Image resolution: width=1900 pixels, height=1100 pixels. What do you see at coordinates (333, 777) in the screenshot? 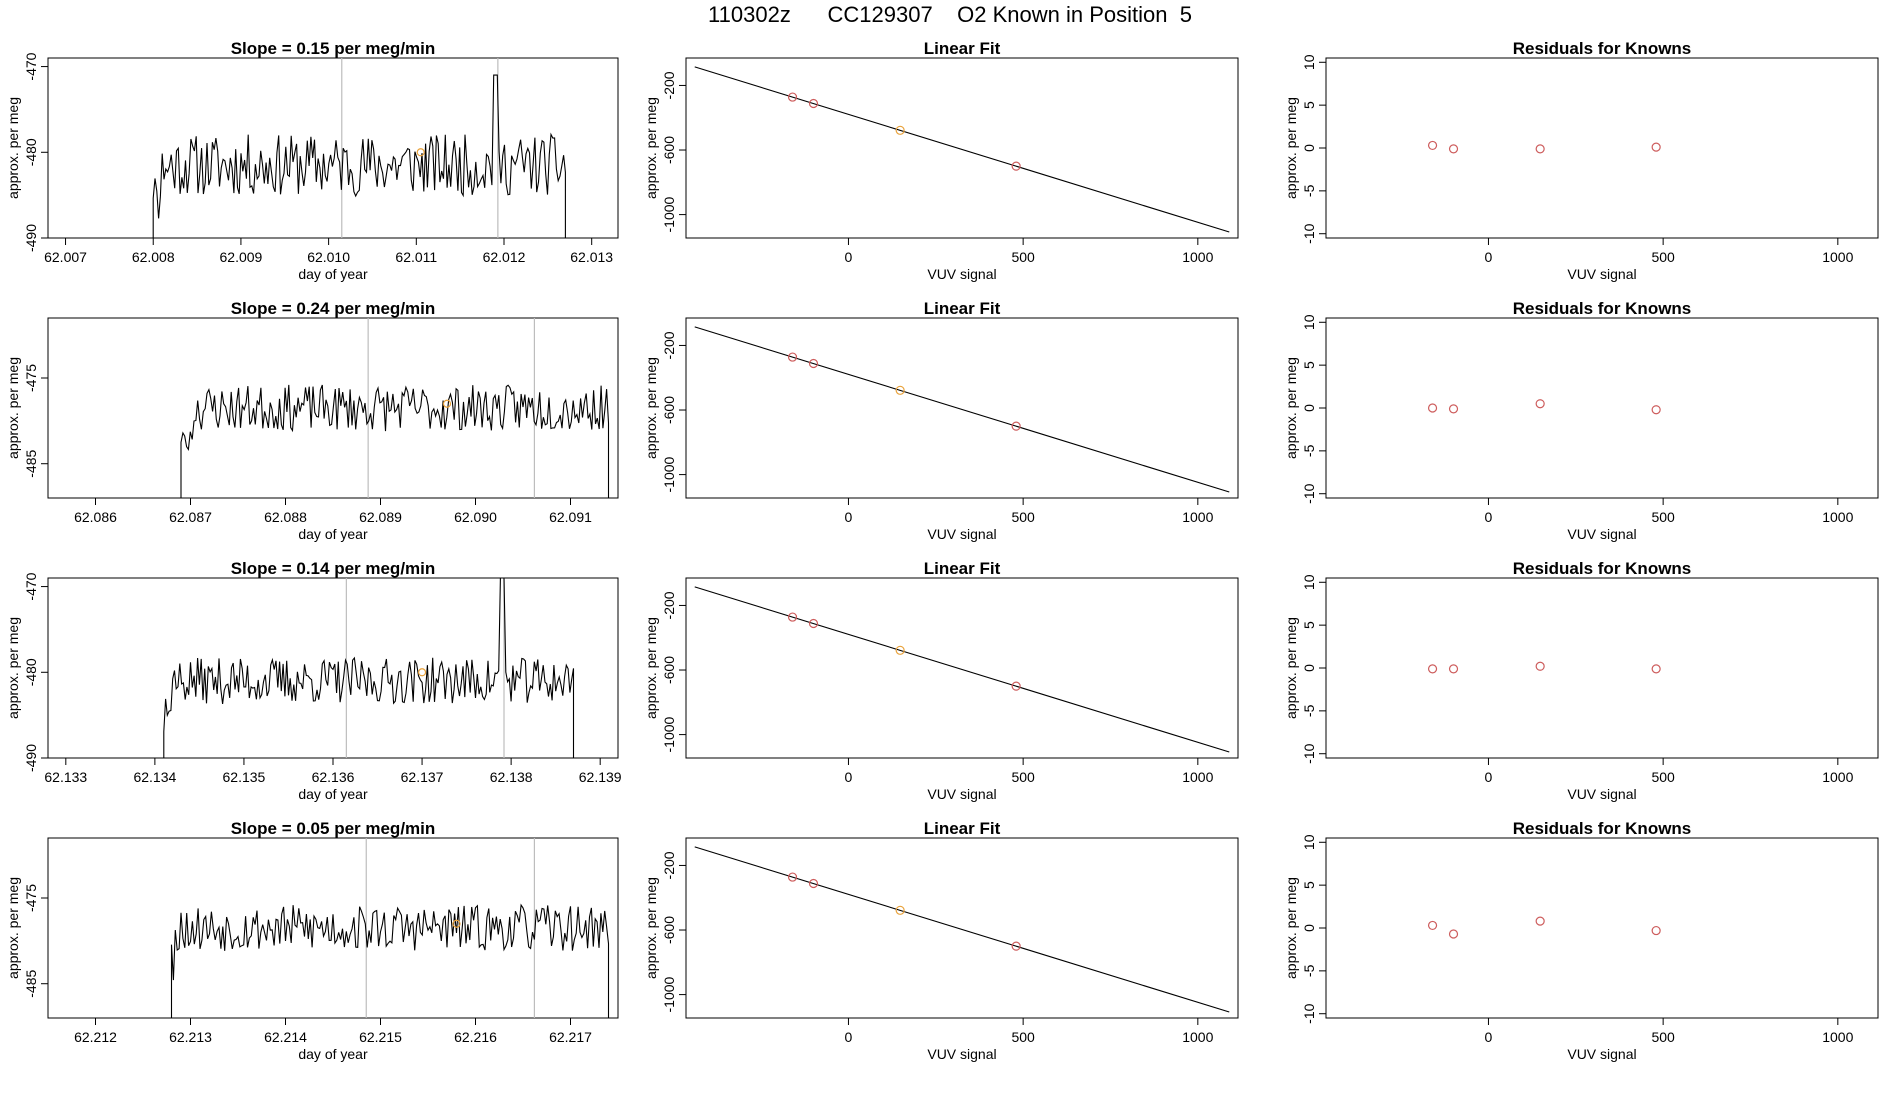
I see `x-tick-label: 62.136` at bounding box center [333, 777].